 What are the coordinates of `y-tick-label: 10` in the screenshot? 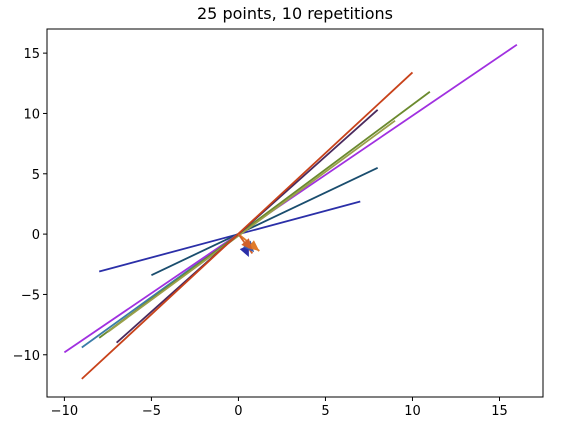 It's located at (31, 114).